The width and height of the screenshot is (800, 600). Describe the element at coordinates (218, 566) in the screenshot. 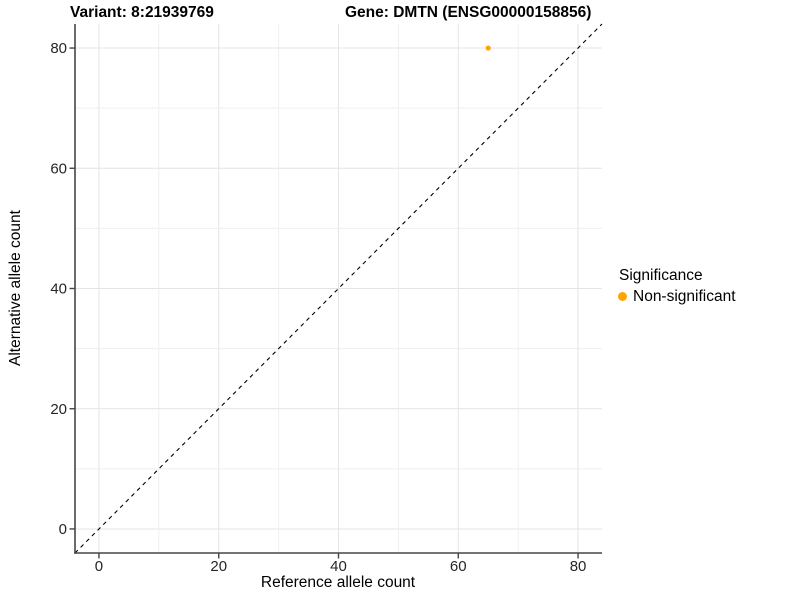

I see `x-tick-label: 20` at that location.